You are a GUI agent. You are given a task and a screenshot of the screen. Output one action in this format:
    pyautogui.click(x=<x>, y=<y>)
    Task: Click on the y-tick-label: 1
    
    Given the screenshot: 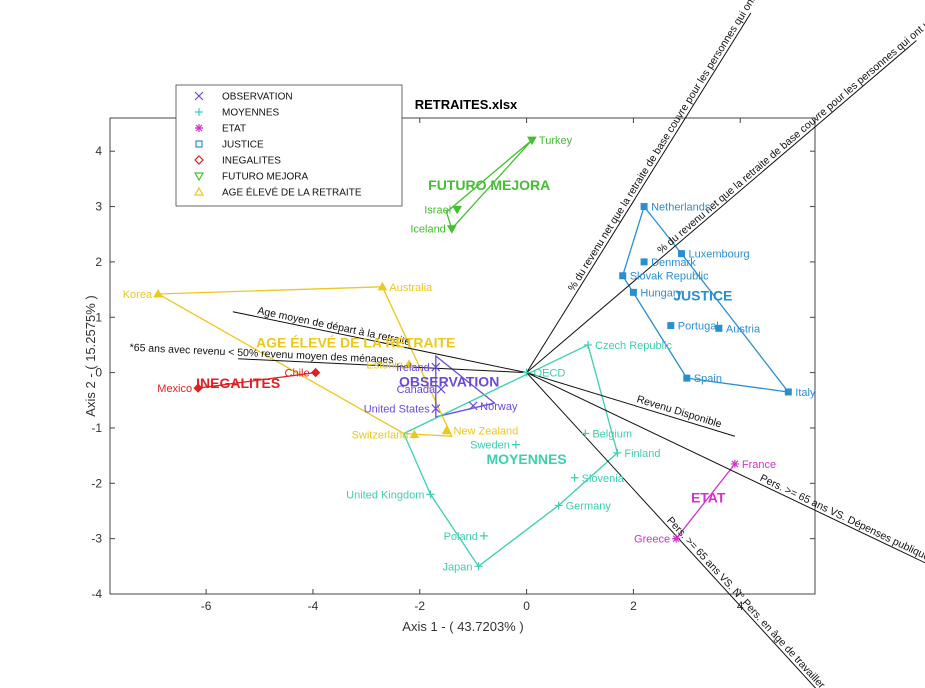 What is the action you would take?
    pyautogui.click(x=98, y=317)
    